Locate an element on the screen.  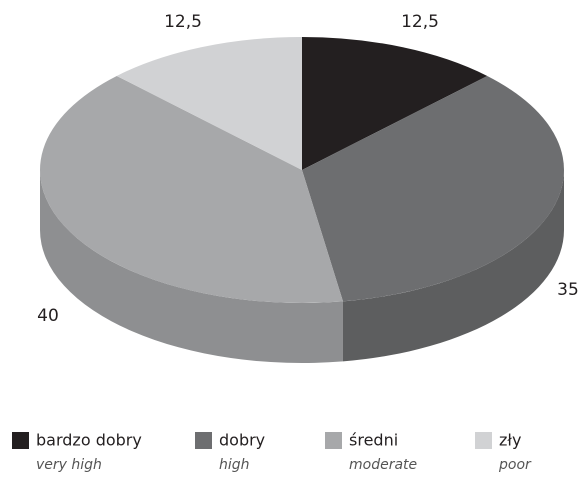
data-label: 35 is located at coordinates (568, 290).